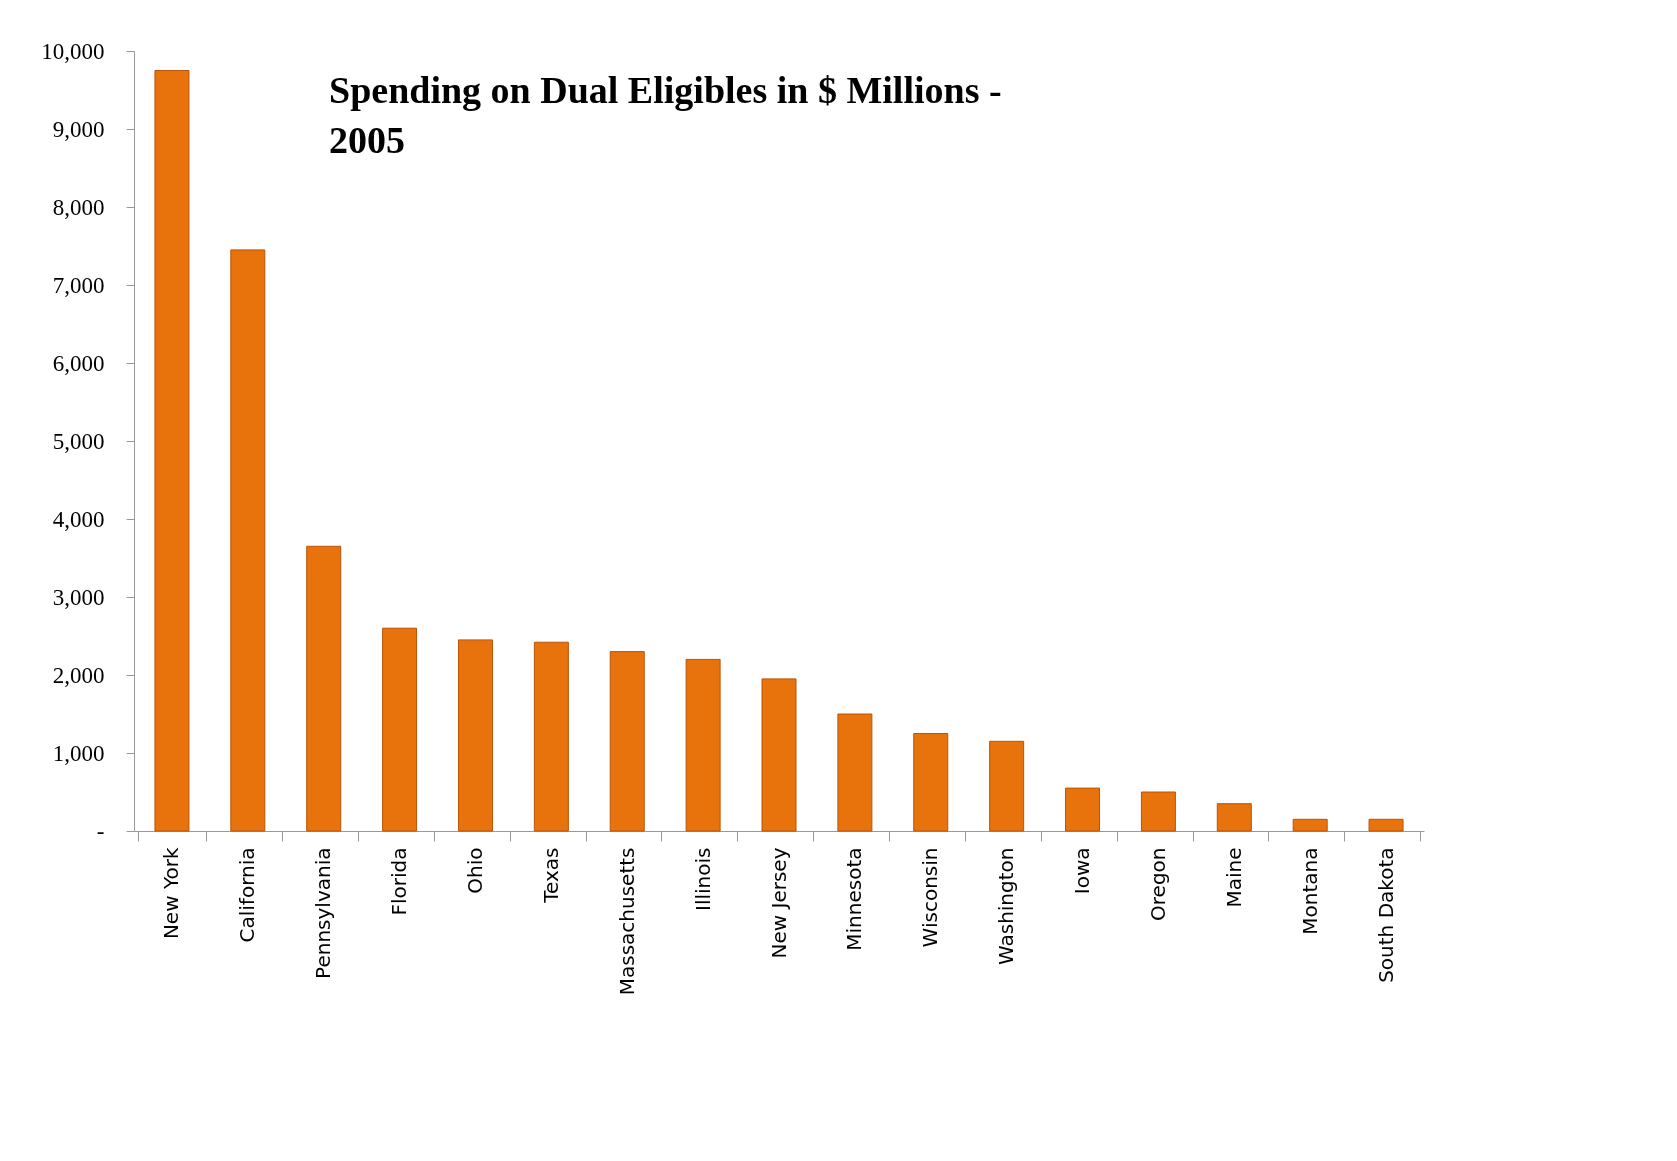 This screenshot has height=1161, width=1677. I want to click on y-tick-label: 7,000, so click(78, 285).